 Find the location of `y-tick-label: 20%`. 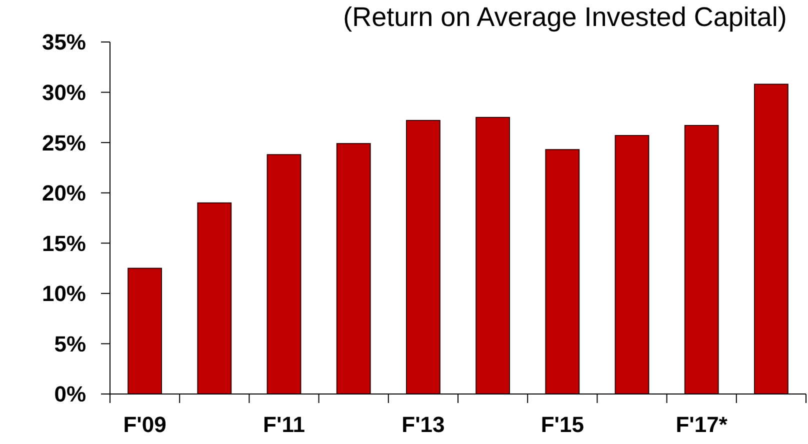

y-tick-label: 20% is located at coordinates (64, 193).